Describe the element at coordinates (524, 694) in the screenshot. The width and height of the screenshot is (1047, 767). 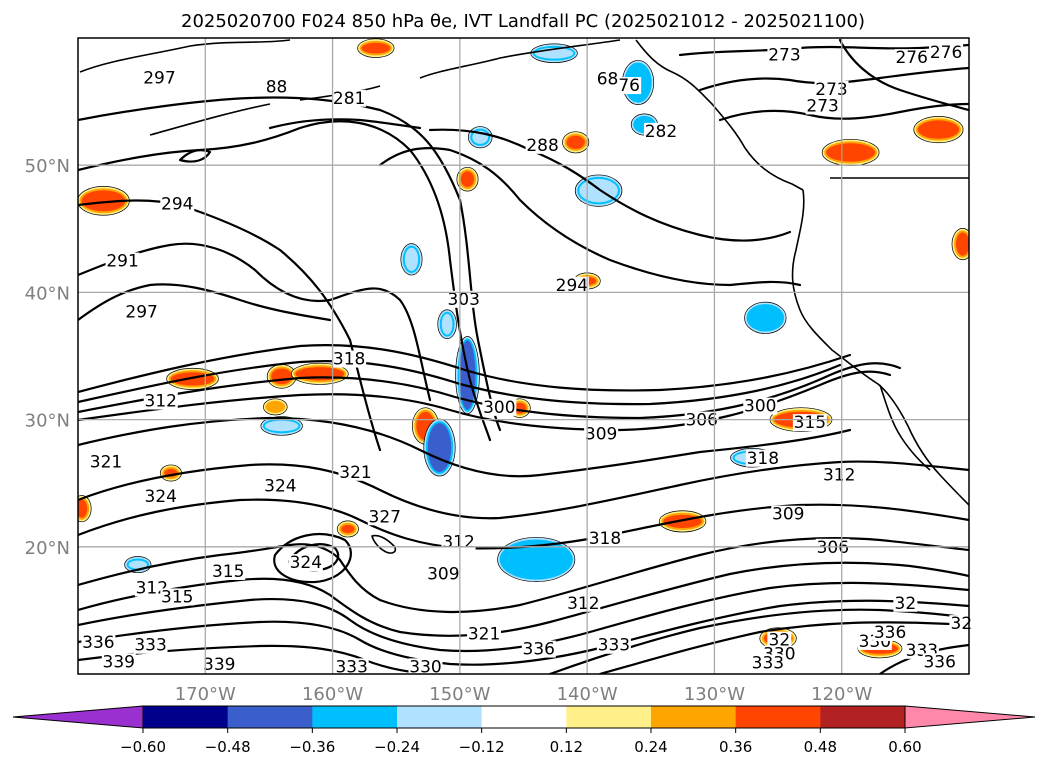
I see `longitude-labels: 170°W 160°W 150°W 140°W 130°W 120°W` at that location.